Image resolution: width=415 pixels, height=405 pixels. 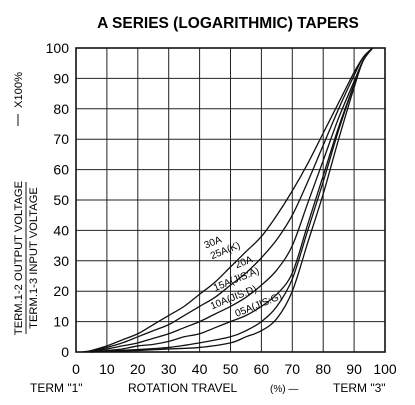 I want to click on x-tick-label: 20, so click(x=138, y=369).